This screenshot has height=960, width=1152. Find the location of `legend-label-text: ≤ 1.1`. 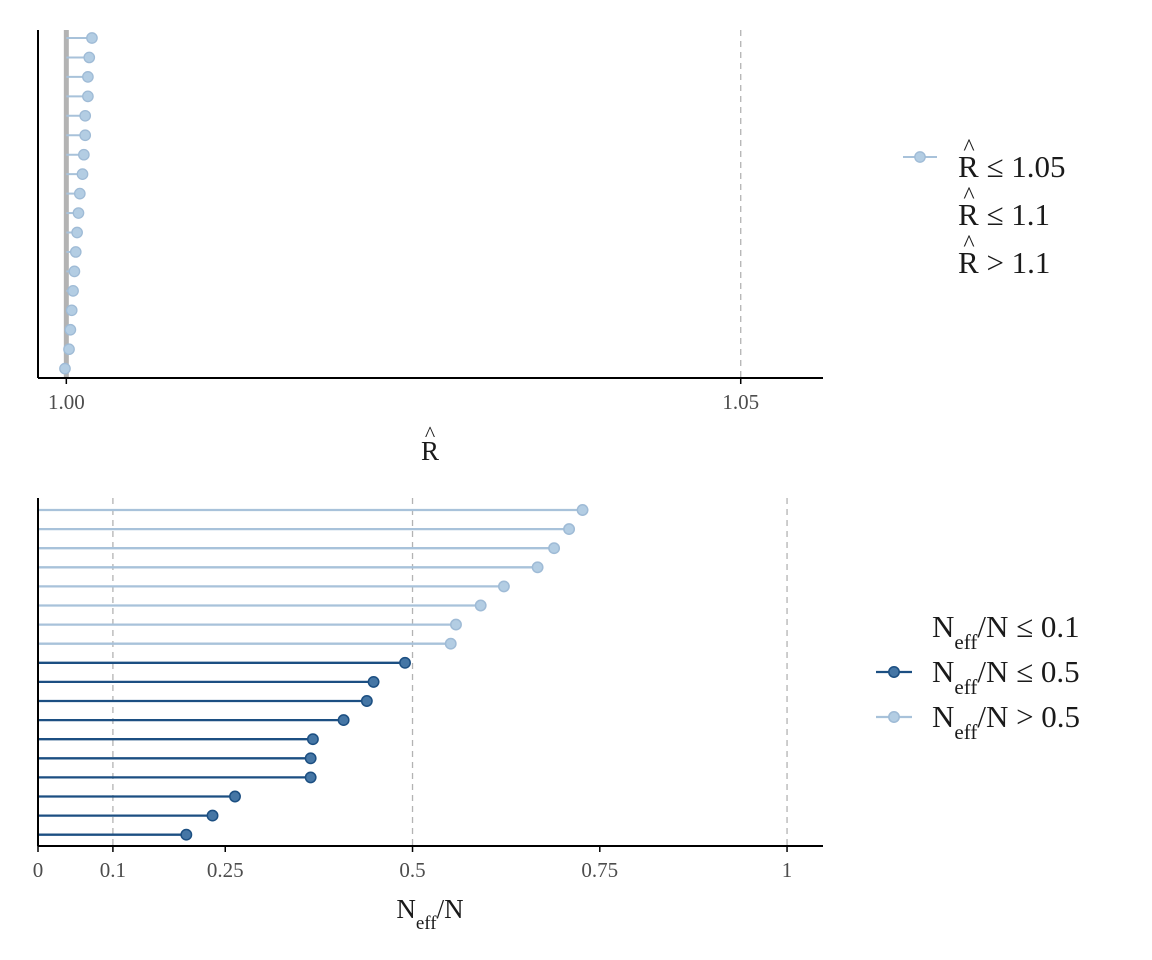

legend-label-text: ≤ 1.1 is located at coordinates (1014, 214).